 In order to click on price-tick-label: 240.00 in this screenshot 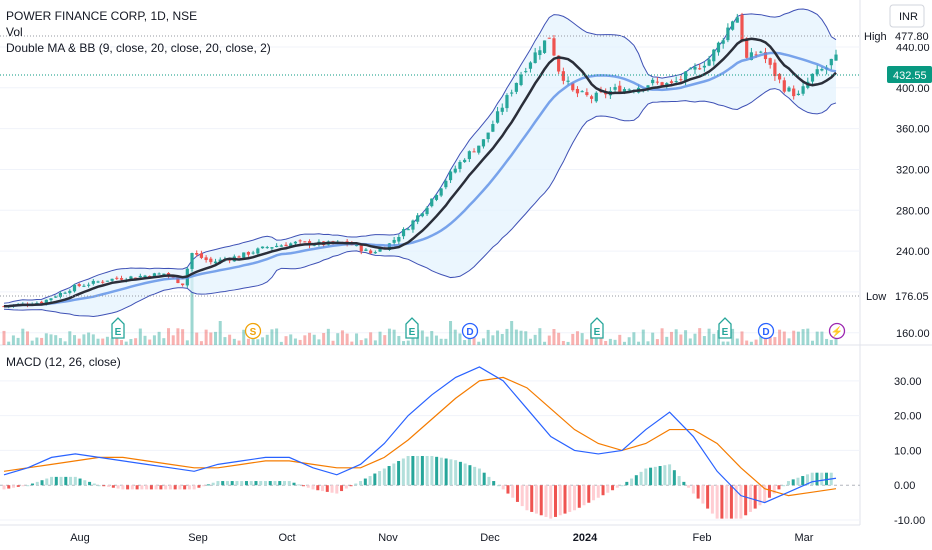, I will do `click(913, 252)`.